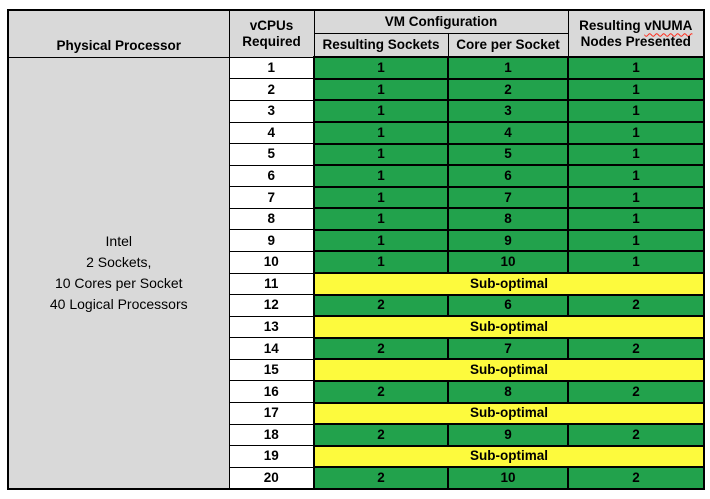  Describe the element at coordinates (271, 41) in the screenshot. I see `vcpus-header-line2: Required` at that location.